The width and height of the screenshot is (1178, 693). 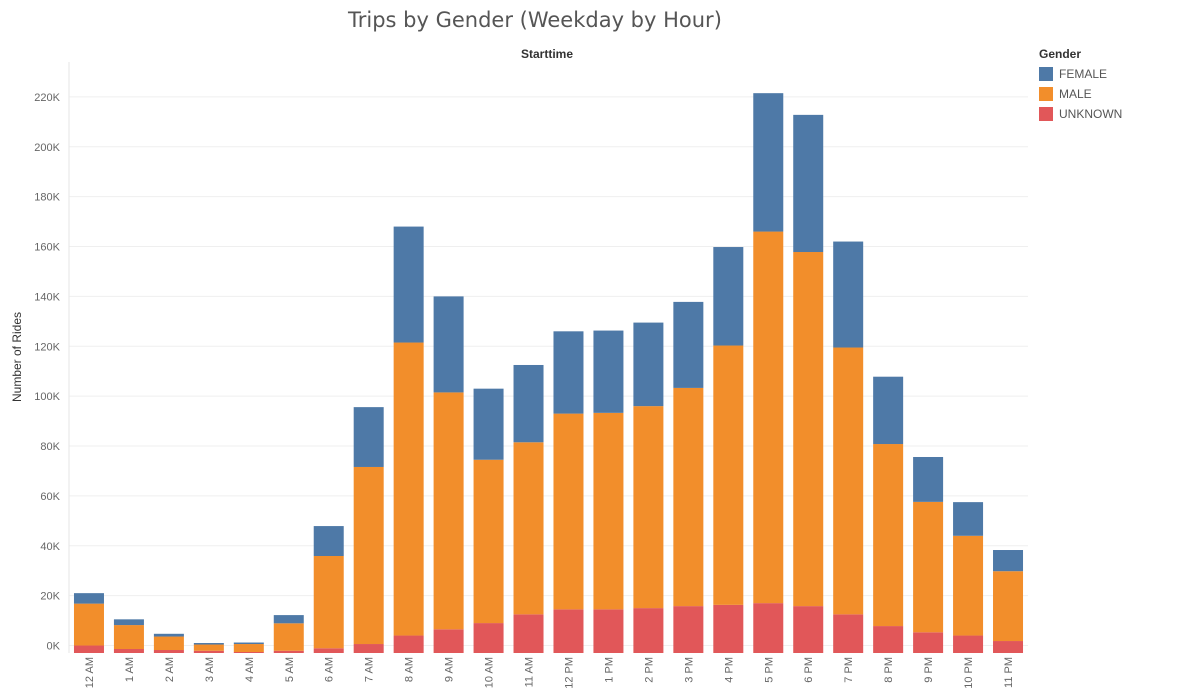 What do you see at coordinates (210, 669) in the screenshot?
I see `x-tick-label: 3 AM` at bounding box center [210, 669].